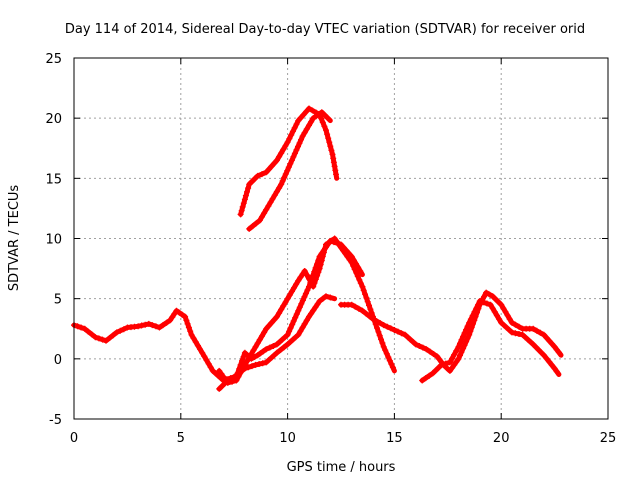  What do you see at coordinates (53, 119) in the screenshot?
I see `y-tick-label: 20` at bounding box center [53, 119].